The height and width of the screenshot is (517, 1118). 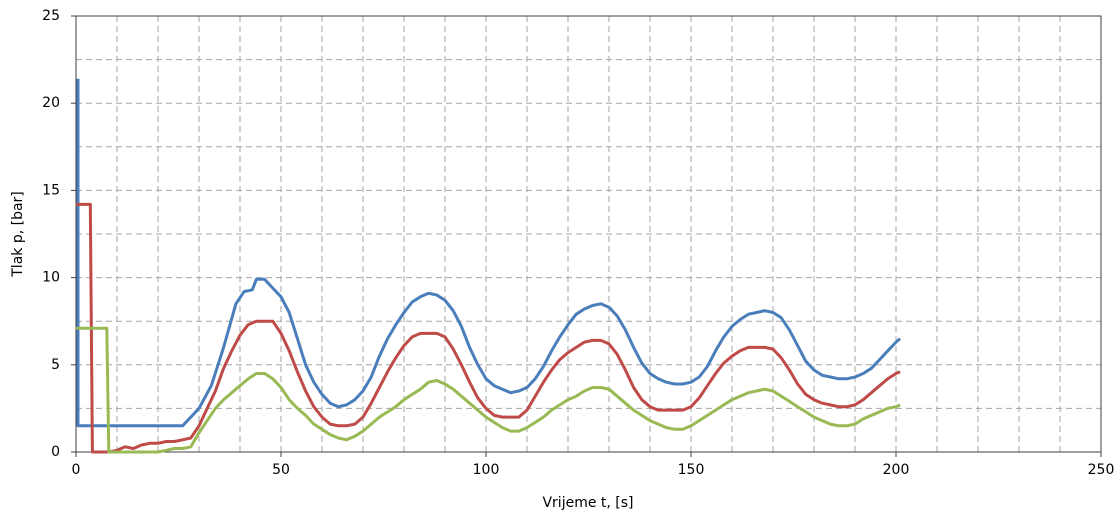 What do you see at coordinates (18, 234) in the screenshot?
I see `y-axis-title: Tlak p, [bar]` at bounding box center [18, 234].